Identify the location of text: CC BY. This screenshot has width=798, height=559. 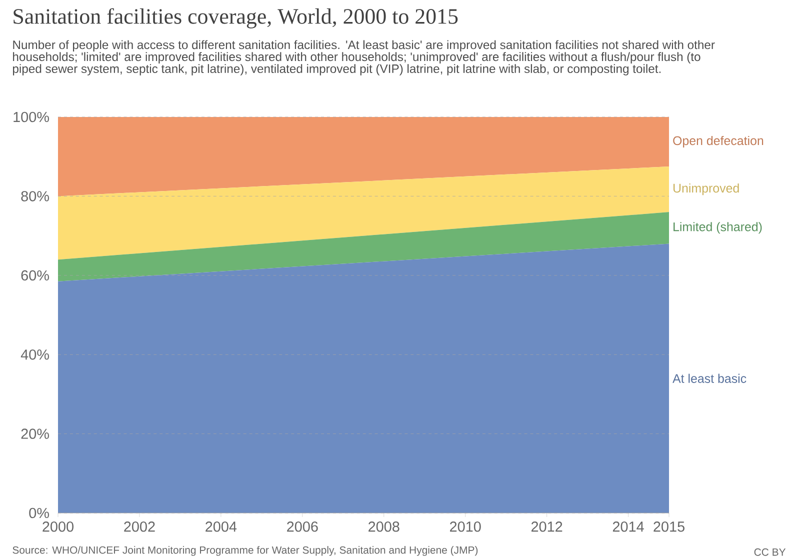
(770, 552).